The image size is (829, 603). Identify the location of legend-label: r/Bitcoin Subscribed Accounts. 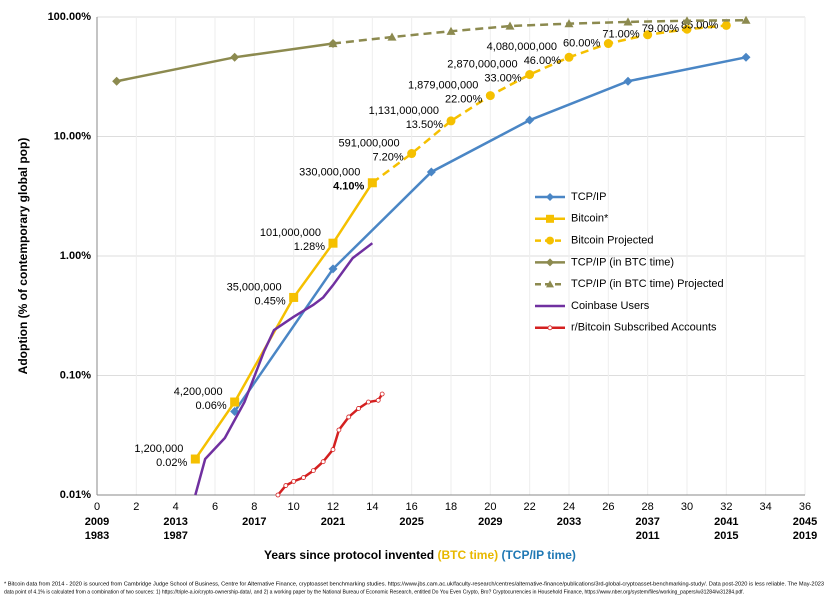
(644, 328).